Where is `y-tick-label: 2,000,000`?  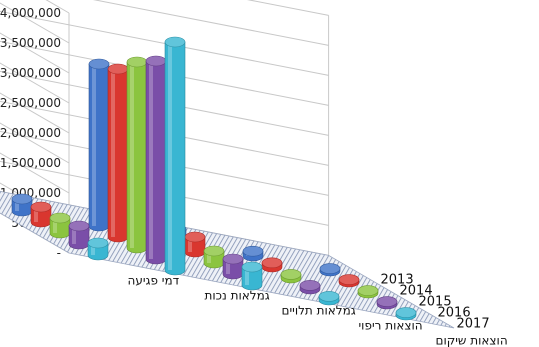 y-tick-label: 2,000,000 is located at coordinates (30, 133).